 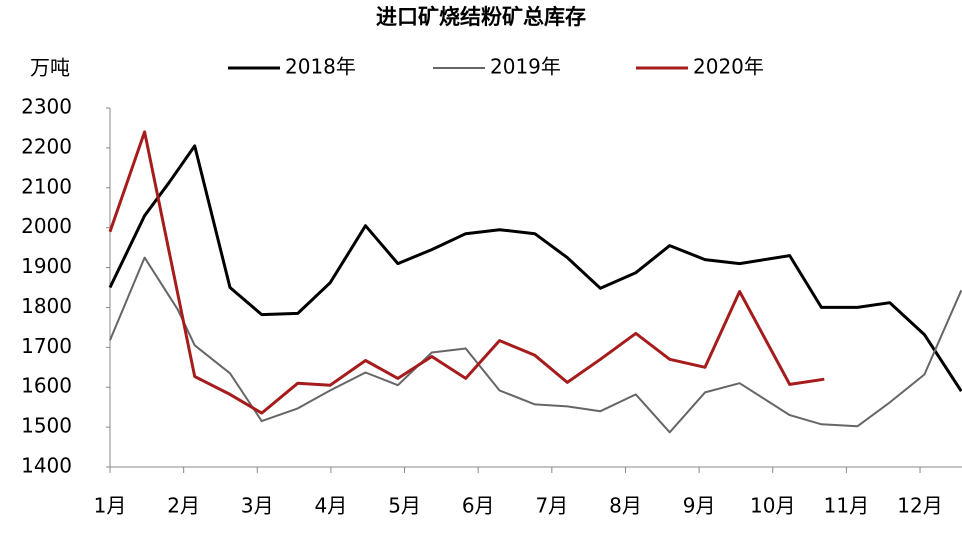 What do you see at coordinates (46, 346) in the screenshot?
I see `y-tick-label: 1700` at bounding box center [46, 346].